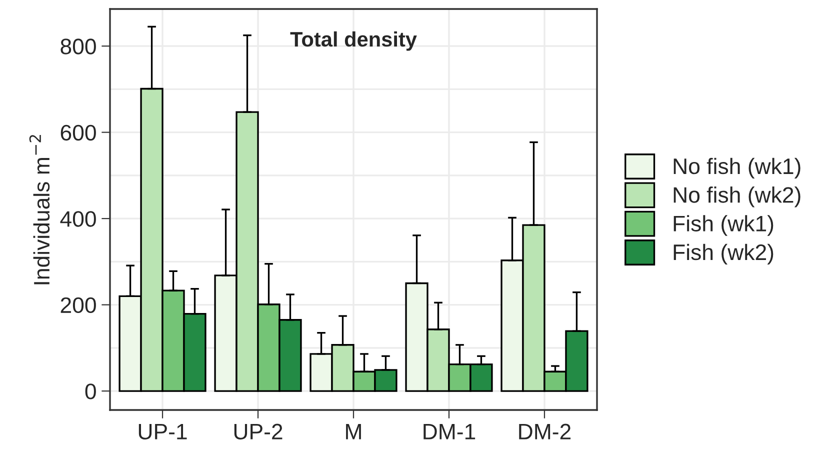 The image size is (819, 459). What do you see at coordinates (724, 254) in the screenshot?
I see `legend-label: Fish (wk2)` at bounding box center [724, 254].